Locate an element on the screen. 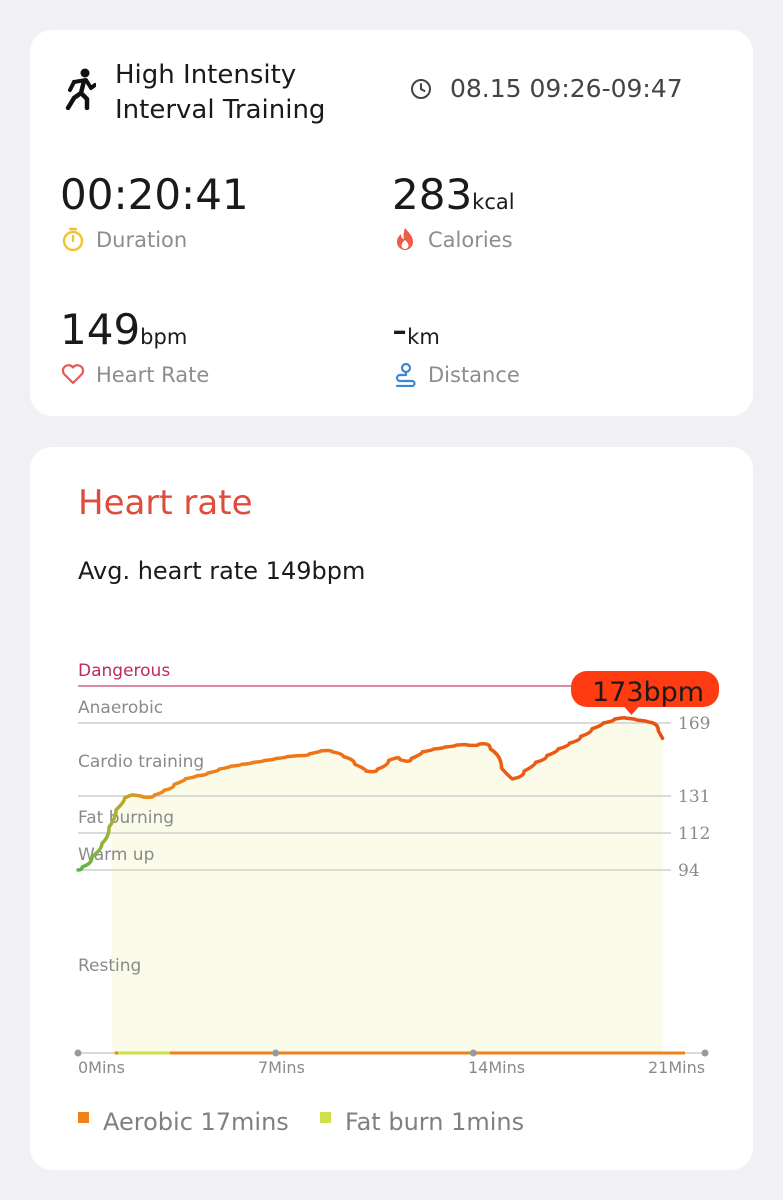  peak-callout-label: 173bpm is located at coordinates (648, 692).